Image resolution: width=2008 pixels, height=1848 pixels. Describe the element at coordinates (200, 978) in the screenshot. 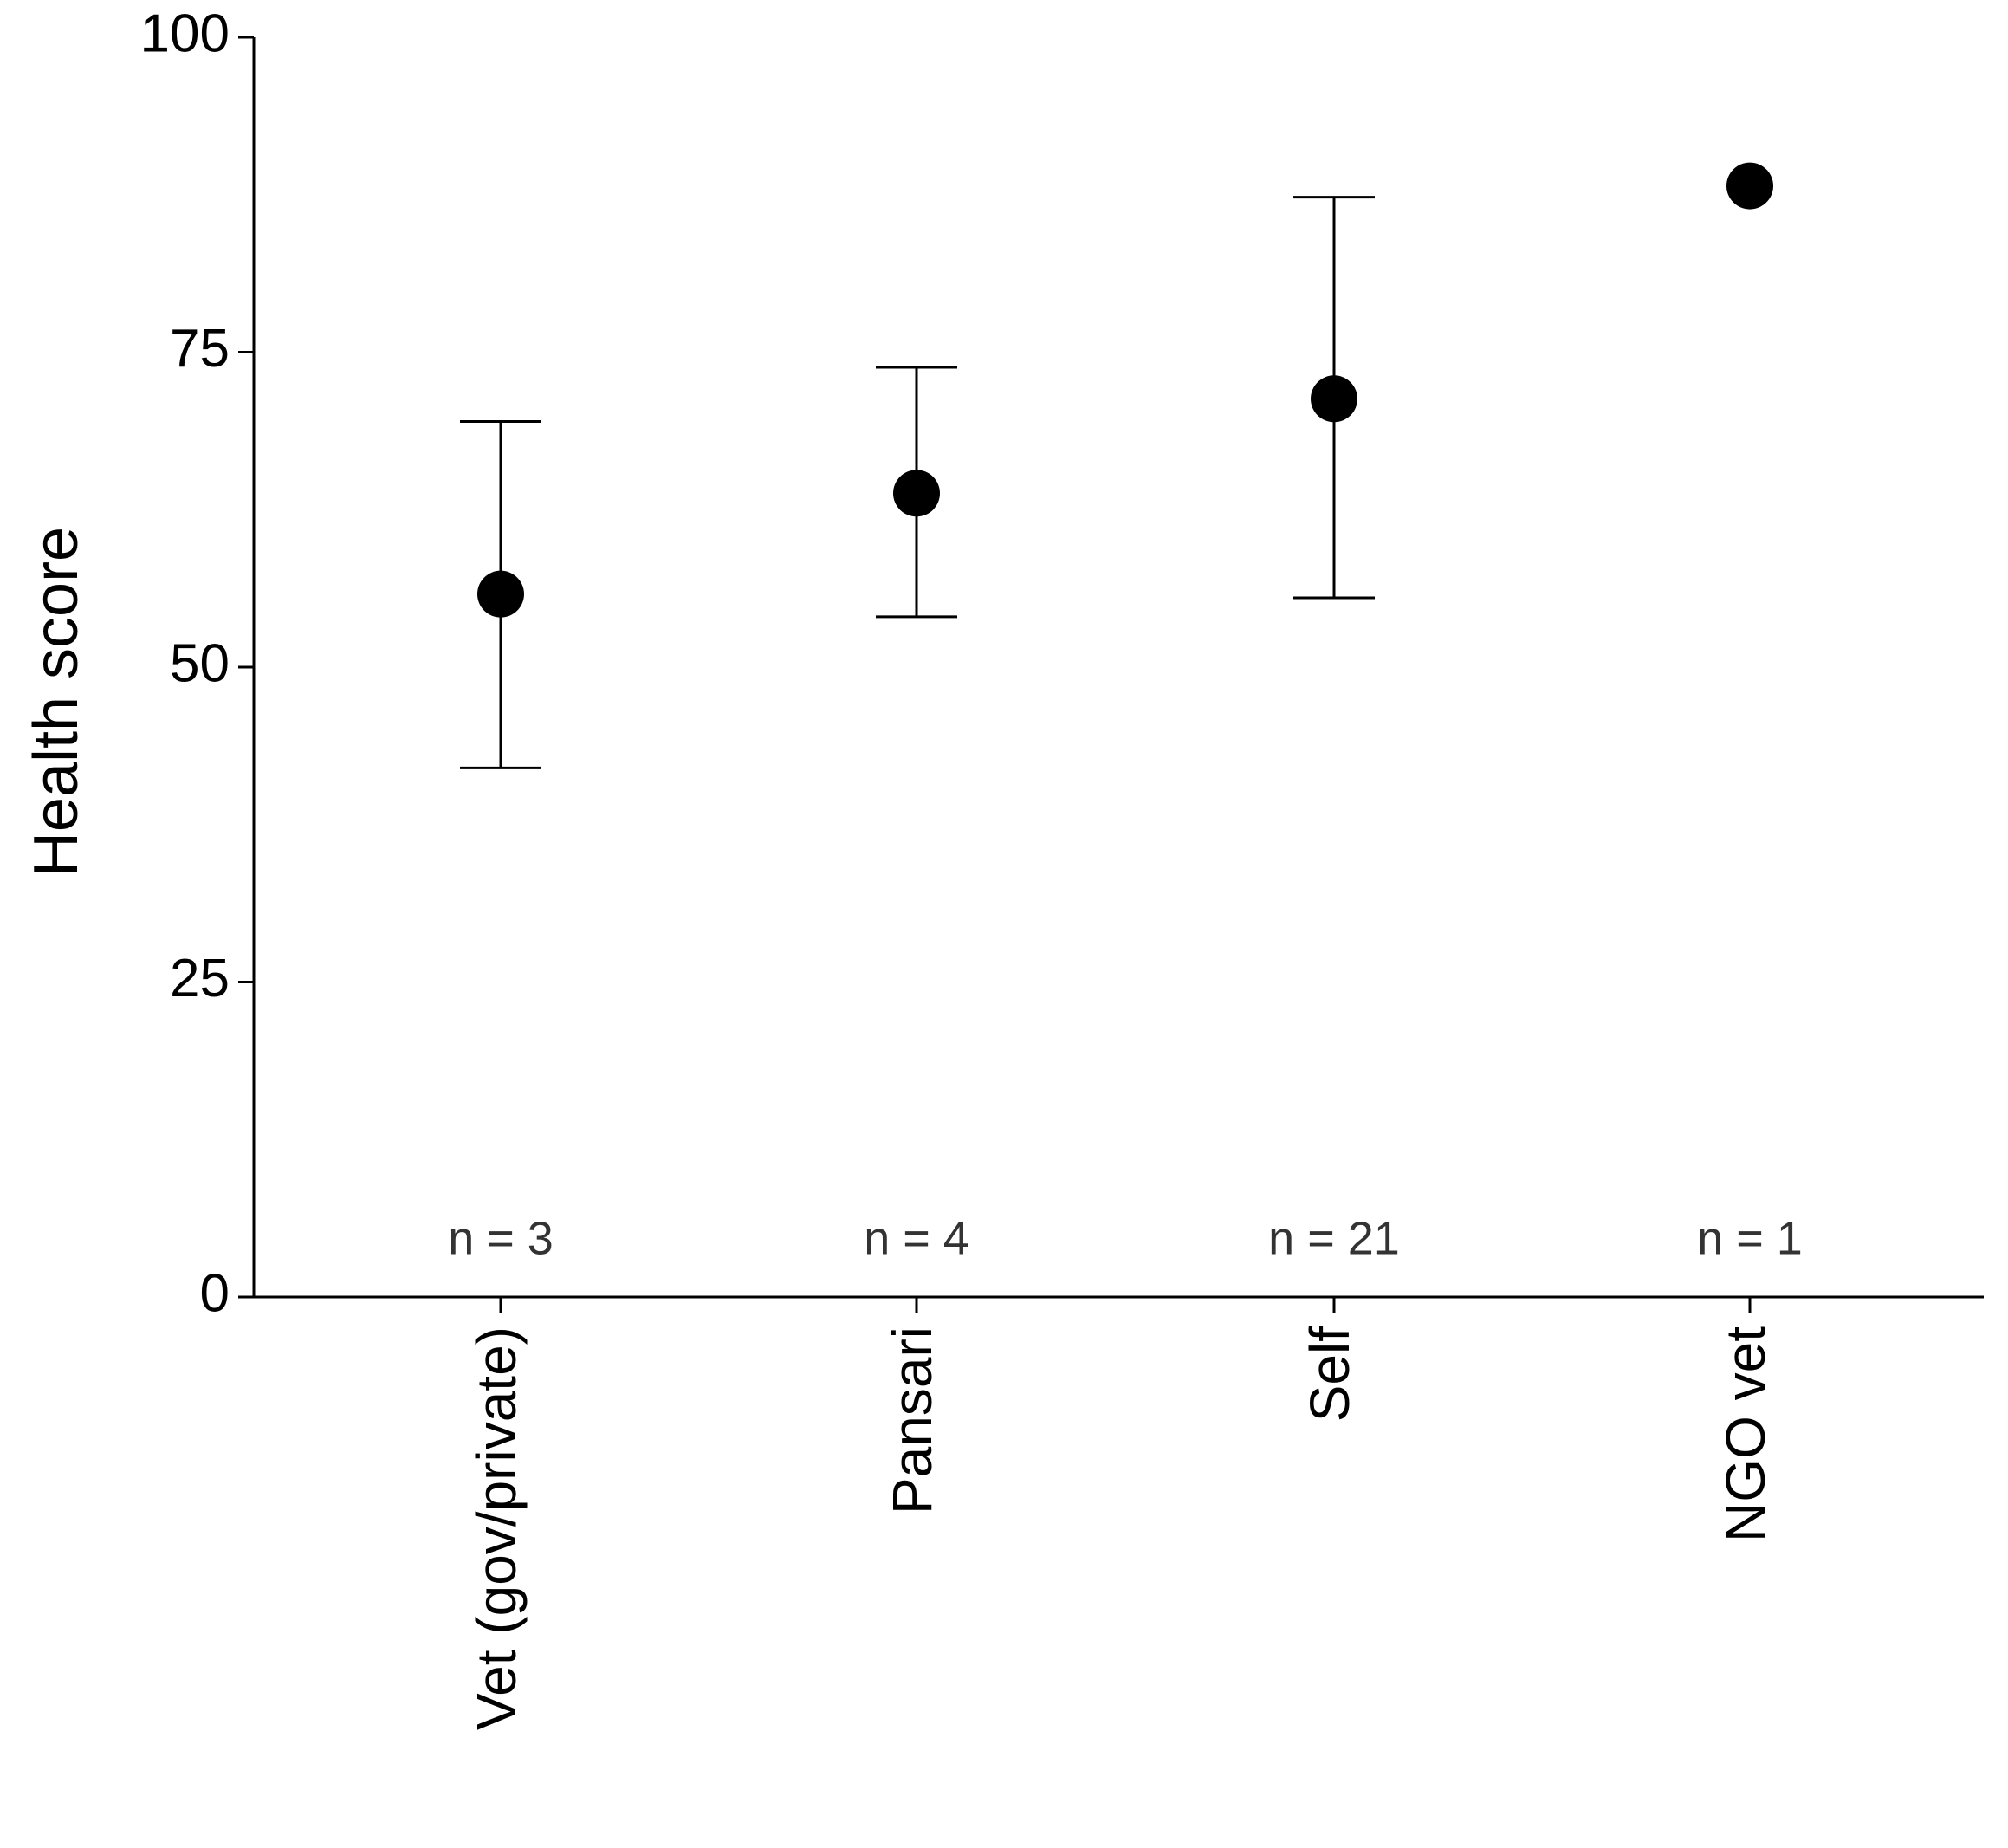

I see `y-tick-label-25: 25` at that location.